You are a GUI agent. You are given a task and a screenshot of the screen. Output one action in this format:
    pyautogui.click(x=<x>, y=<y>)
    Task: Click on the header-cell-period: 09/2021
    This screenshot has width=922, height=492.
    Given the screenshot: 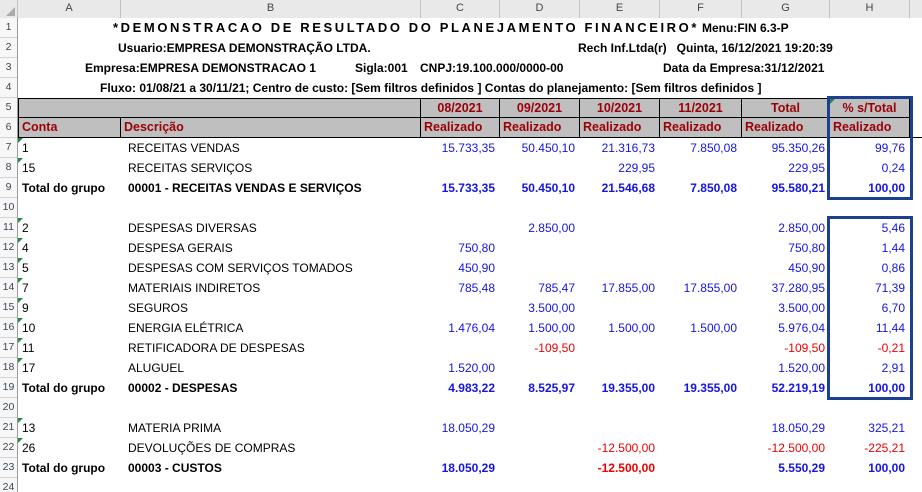 What is the action you would take?
    pyautogui.click(x=540, y=108)
    